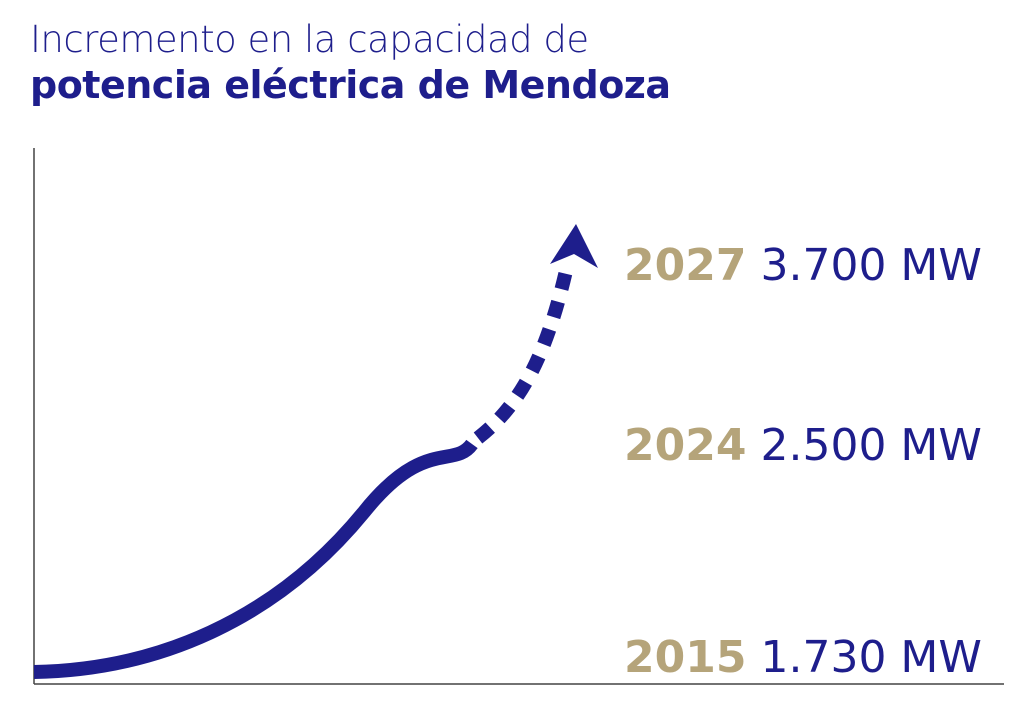 The image size is (1024, 710). I want to click on label-year: 2015, so click(685, 657).